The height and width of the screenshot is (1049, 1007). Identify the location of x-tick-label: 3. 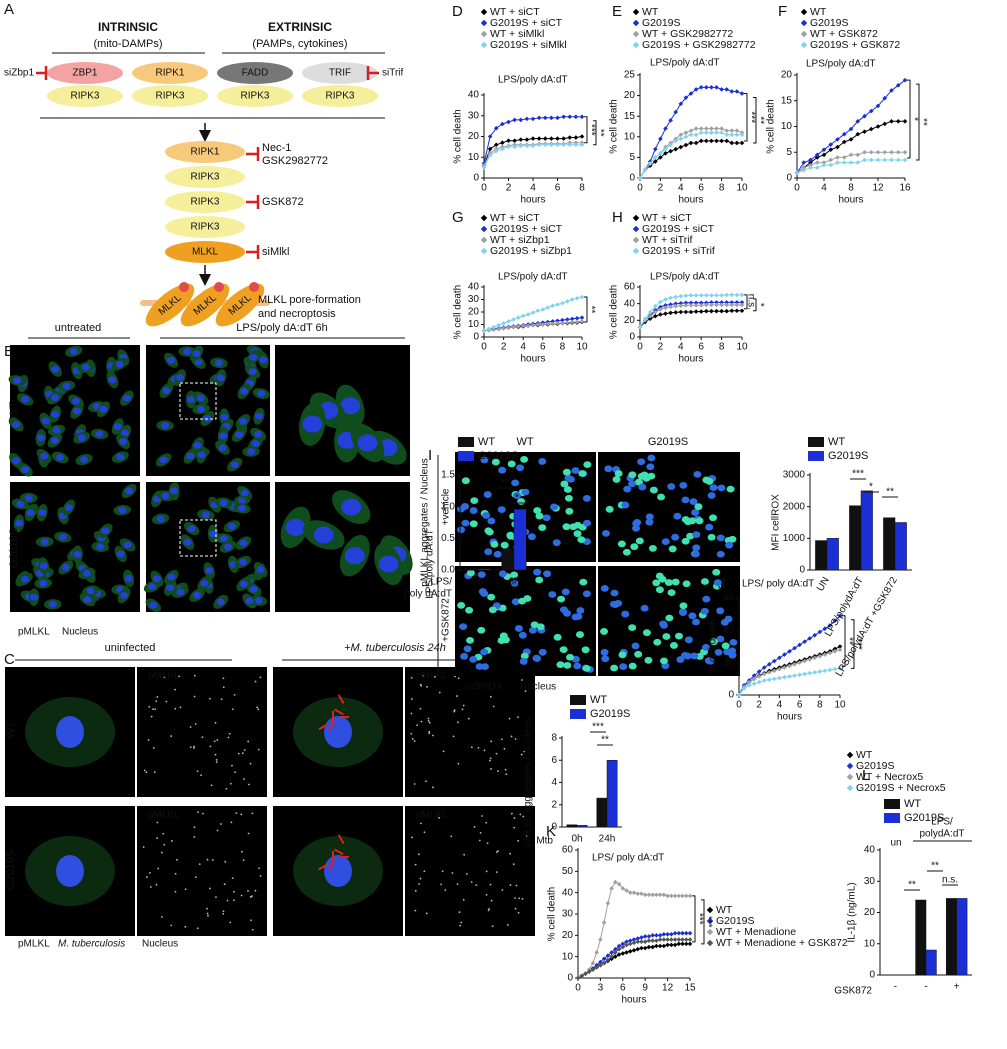
(601, 988).